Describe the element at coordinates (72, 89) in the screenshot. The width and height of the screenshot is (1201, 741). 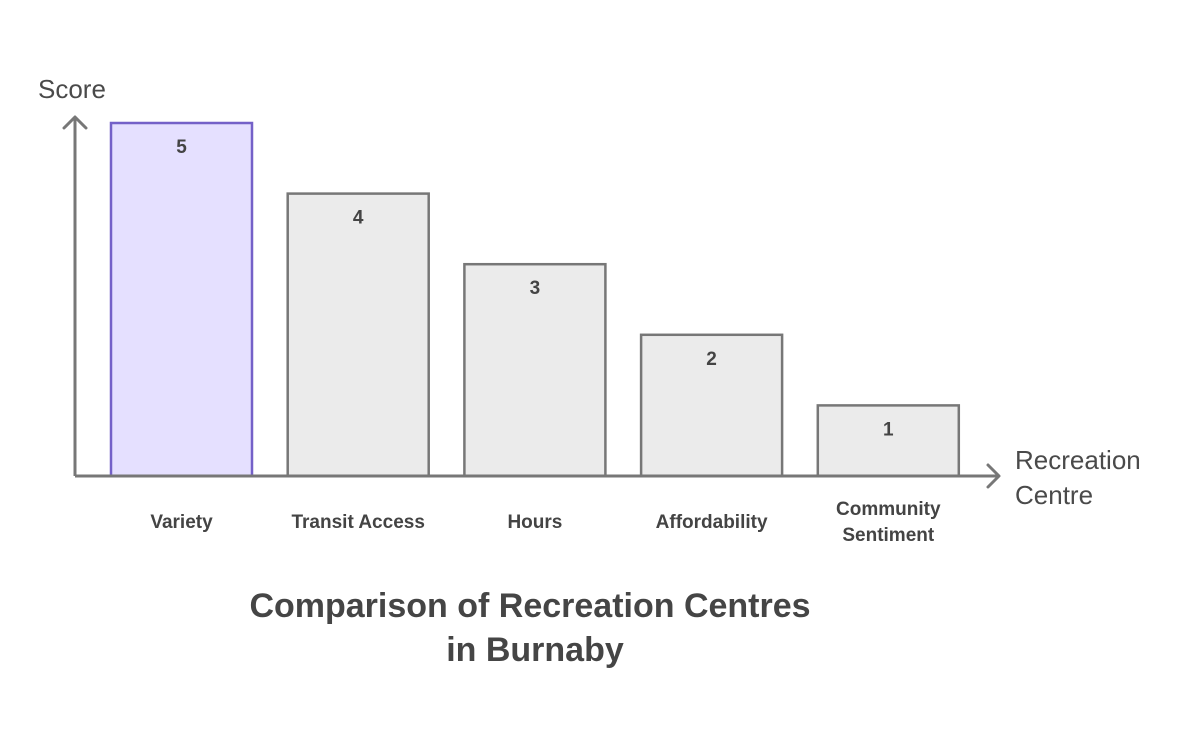
I see `y-axis-title: Score` at that location.